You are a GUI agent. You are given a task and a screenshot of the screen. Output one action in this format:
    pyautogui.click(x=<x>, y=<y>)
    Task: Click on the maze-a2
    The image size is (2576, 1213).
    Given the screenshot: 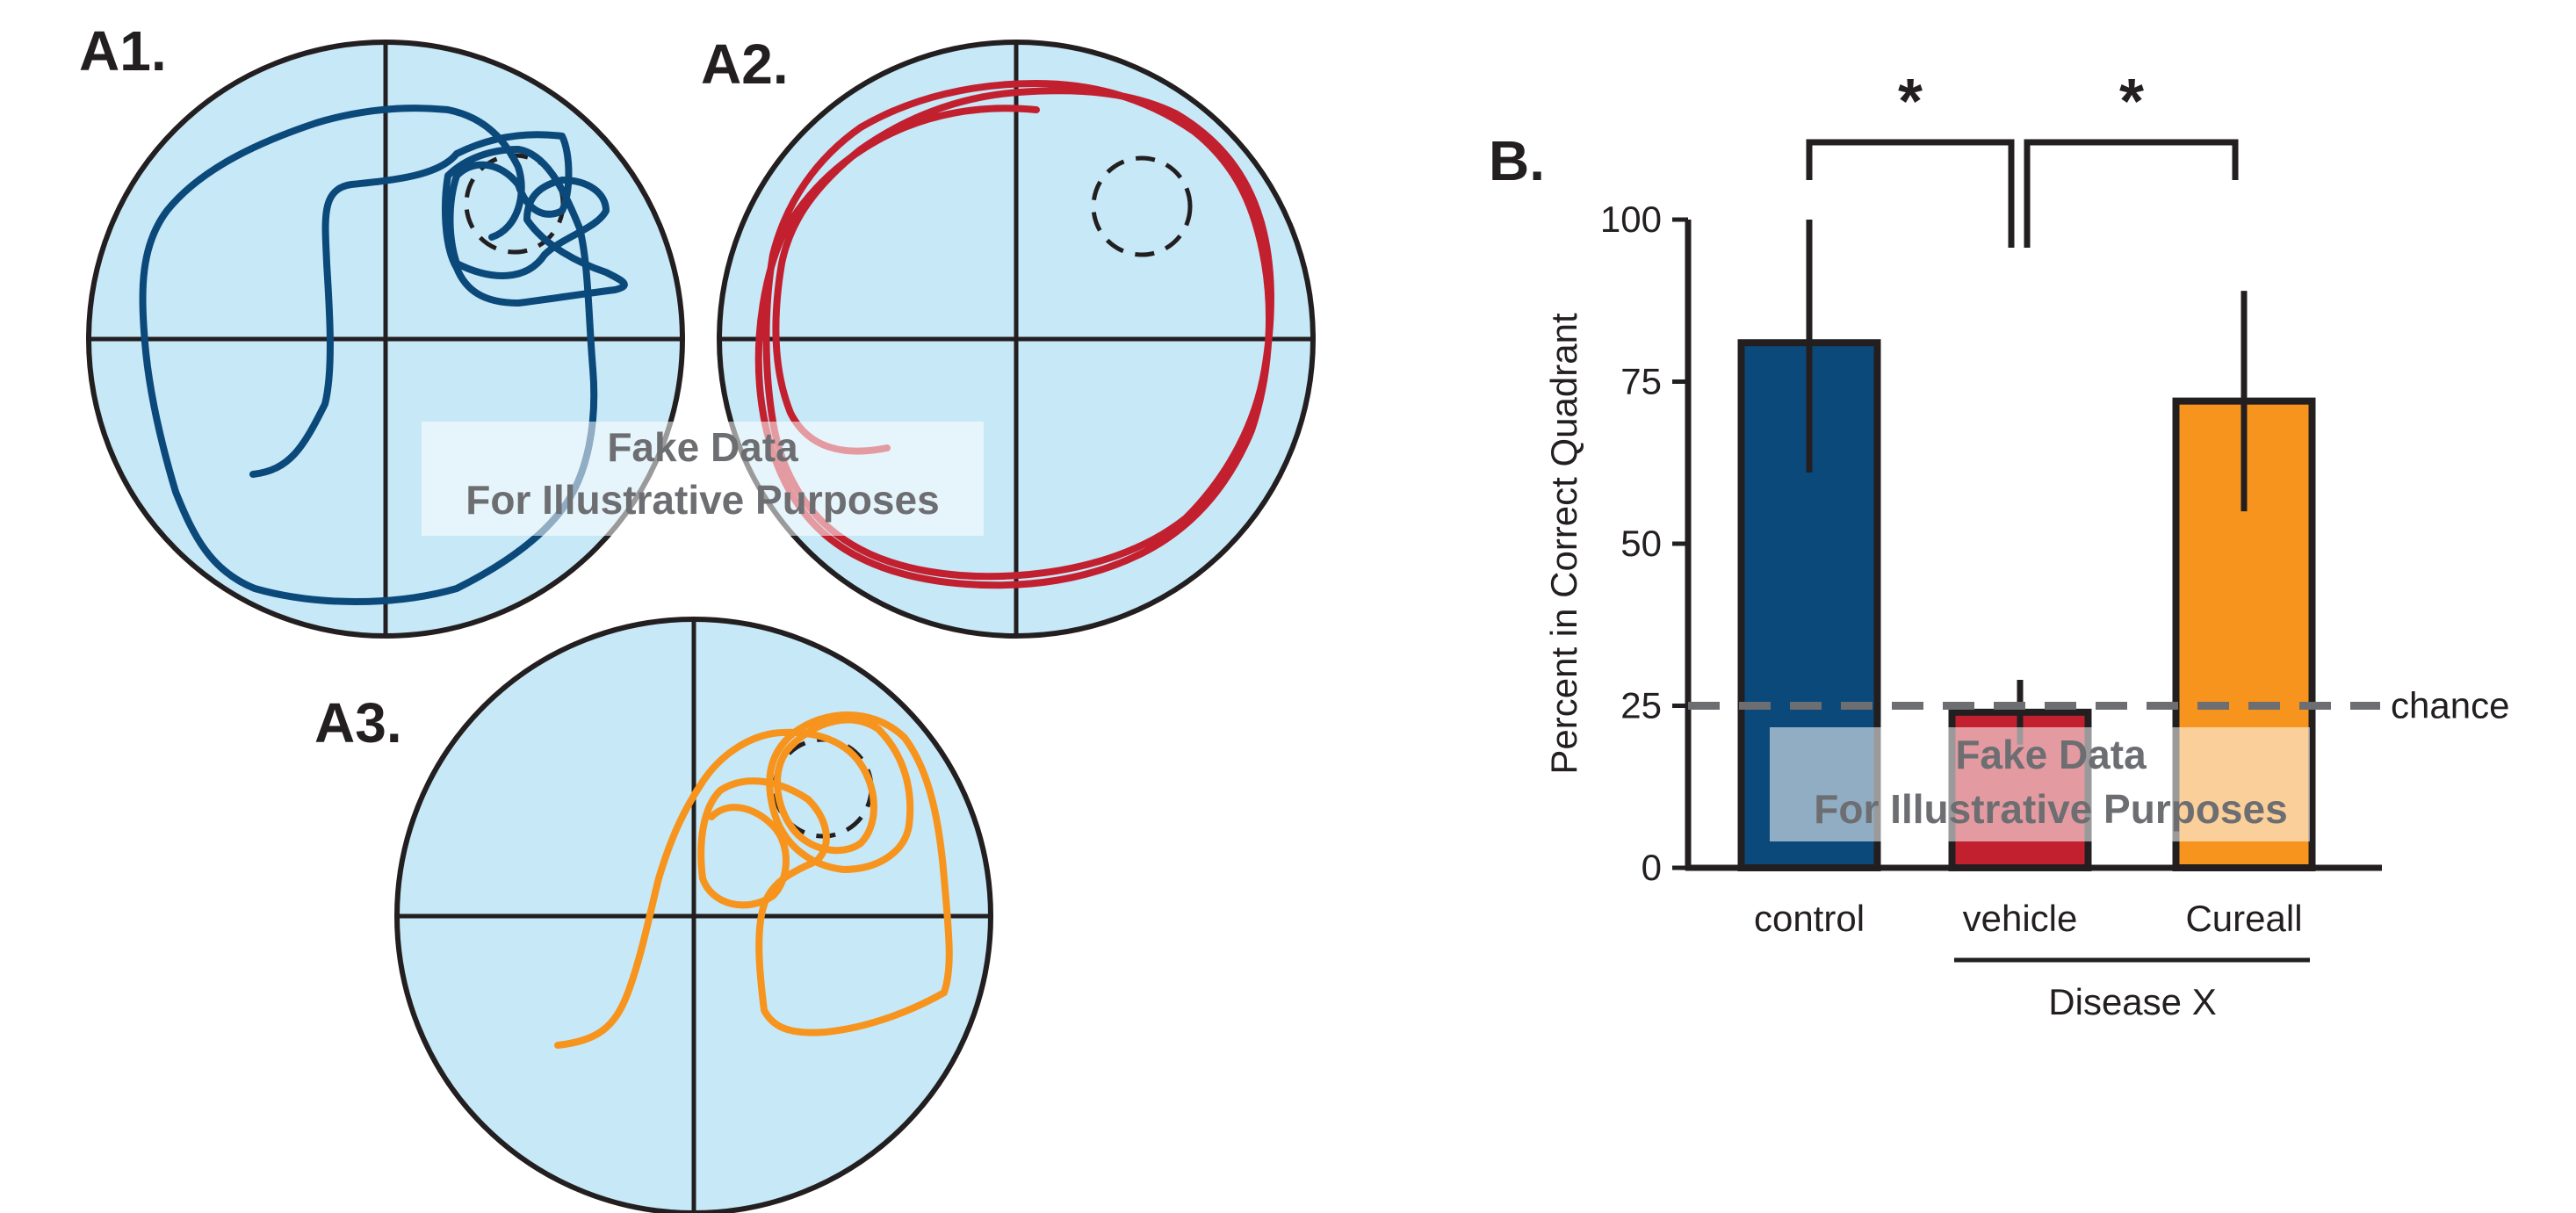 What is the action you would take?
    pyautogui.click(x=1016, y=339)
    